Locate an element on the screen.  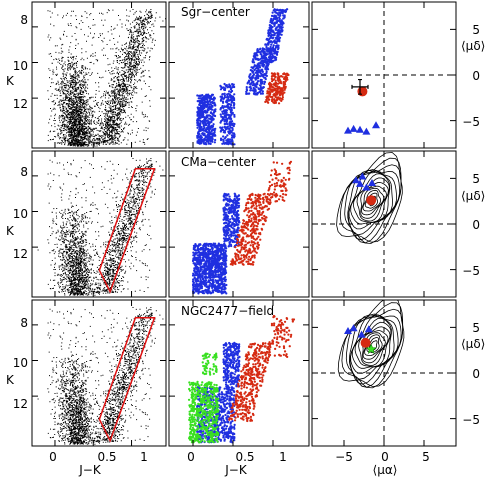
frame-r1c1 is located at coordinates (239, 224).